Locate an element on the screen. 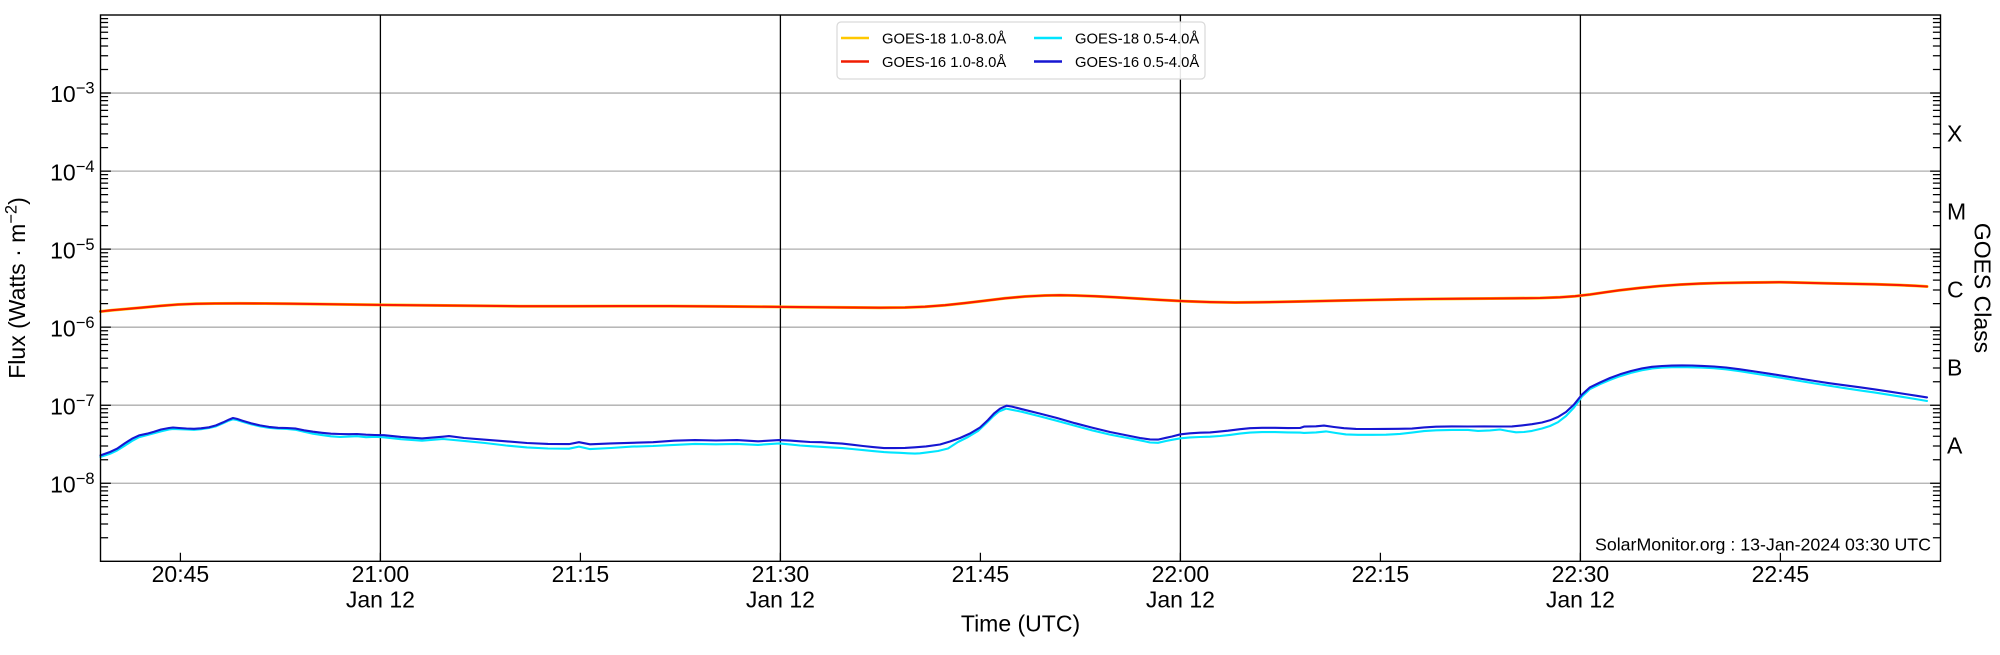  svg-text: 21:00 is located at coordinates (381, 574).